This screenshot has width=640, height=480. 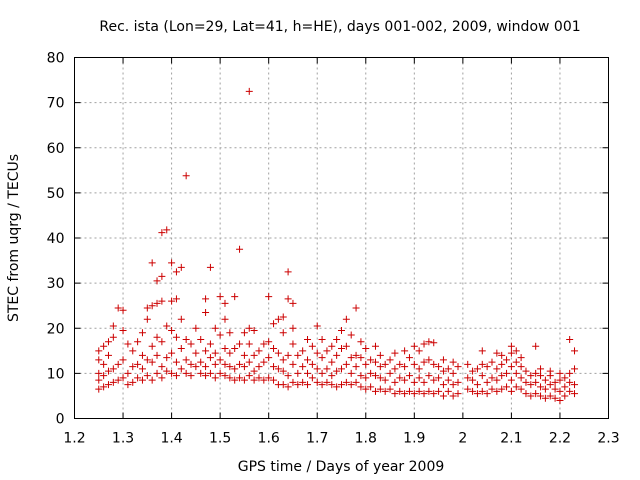 I want to click on x-tick-label: 1.3, so click(x=123, y=439).